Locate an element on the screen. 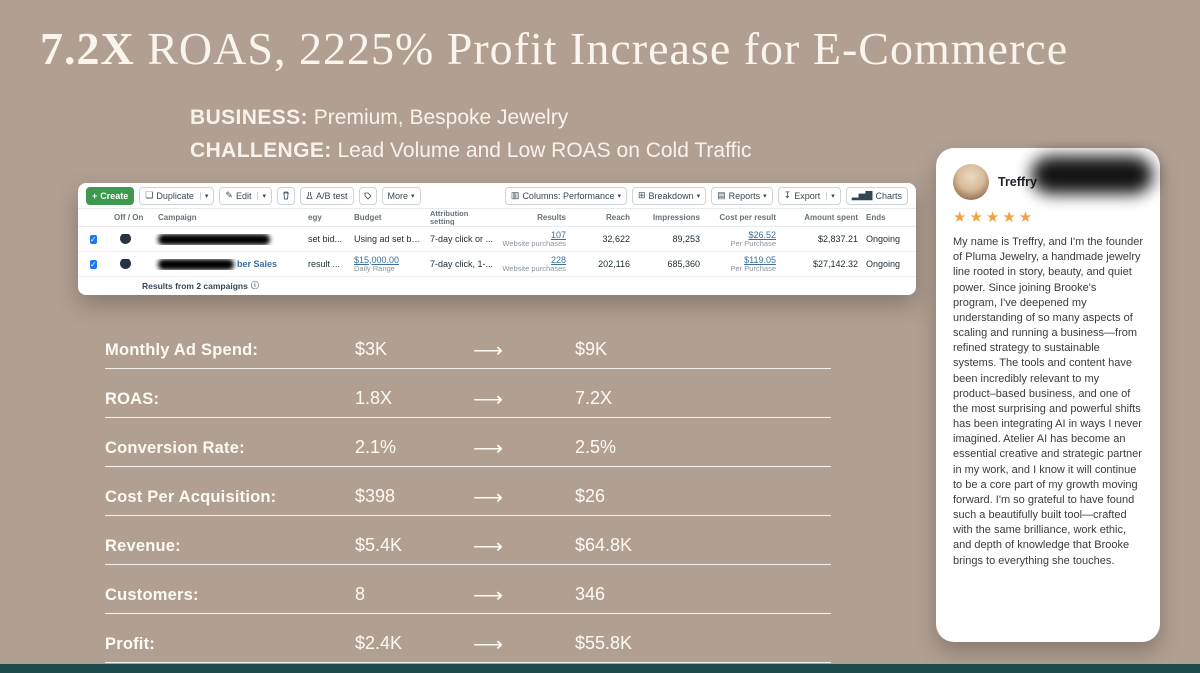 Image resolution: width=1200 pixels, height=673 pixels. charts-icon: ▂▅▇ is located at coordinates (862, 195).